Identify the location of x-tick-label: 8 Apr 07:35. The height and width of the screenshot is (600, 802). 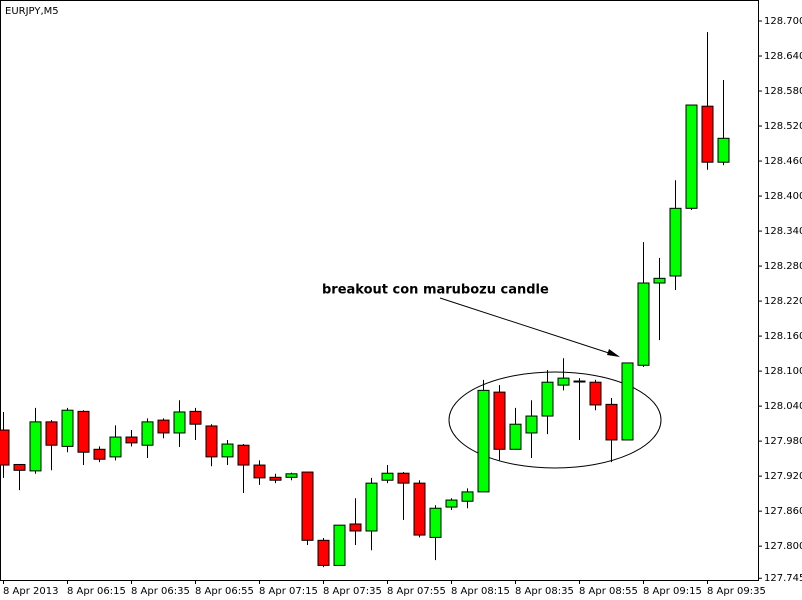
(352, 591).